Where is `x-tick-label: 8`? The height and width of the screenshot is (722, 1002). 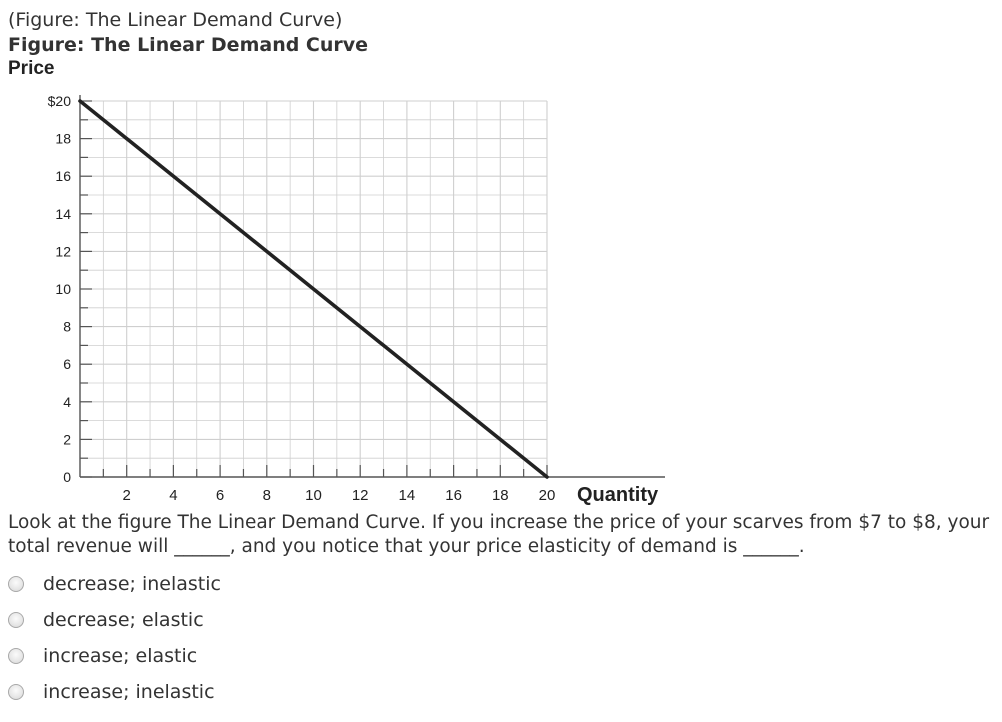
x-tick-label: 8 is located at coordinates (267, 495).